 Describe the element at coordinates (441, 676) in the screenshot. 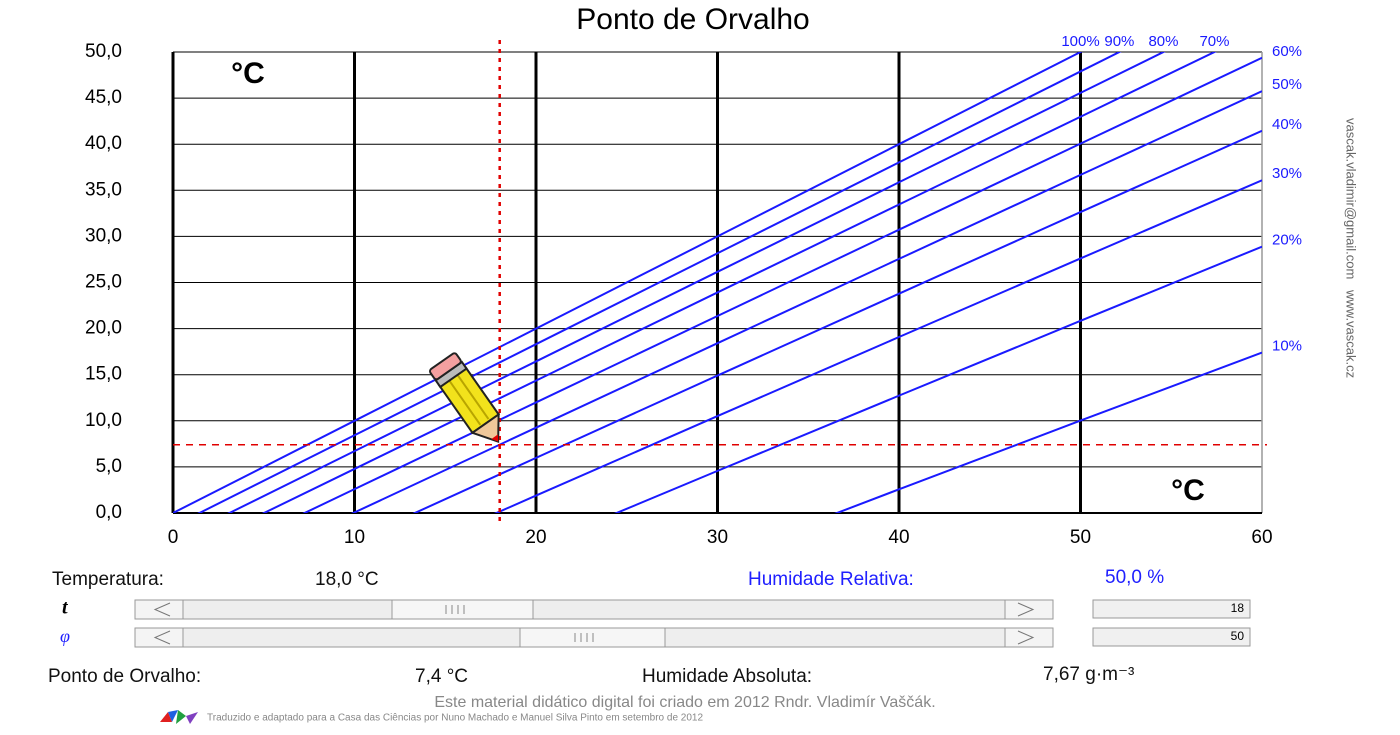

I see `value: 7,4 °C` at that location.